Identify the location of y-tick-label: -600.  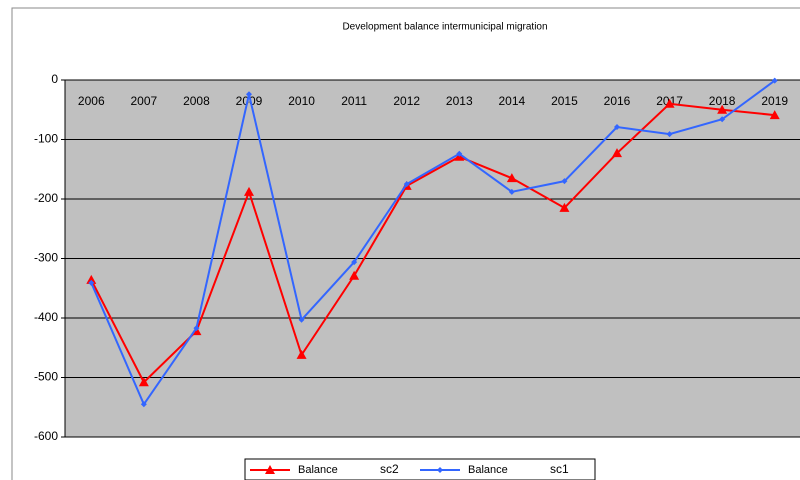
(46, 436).